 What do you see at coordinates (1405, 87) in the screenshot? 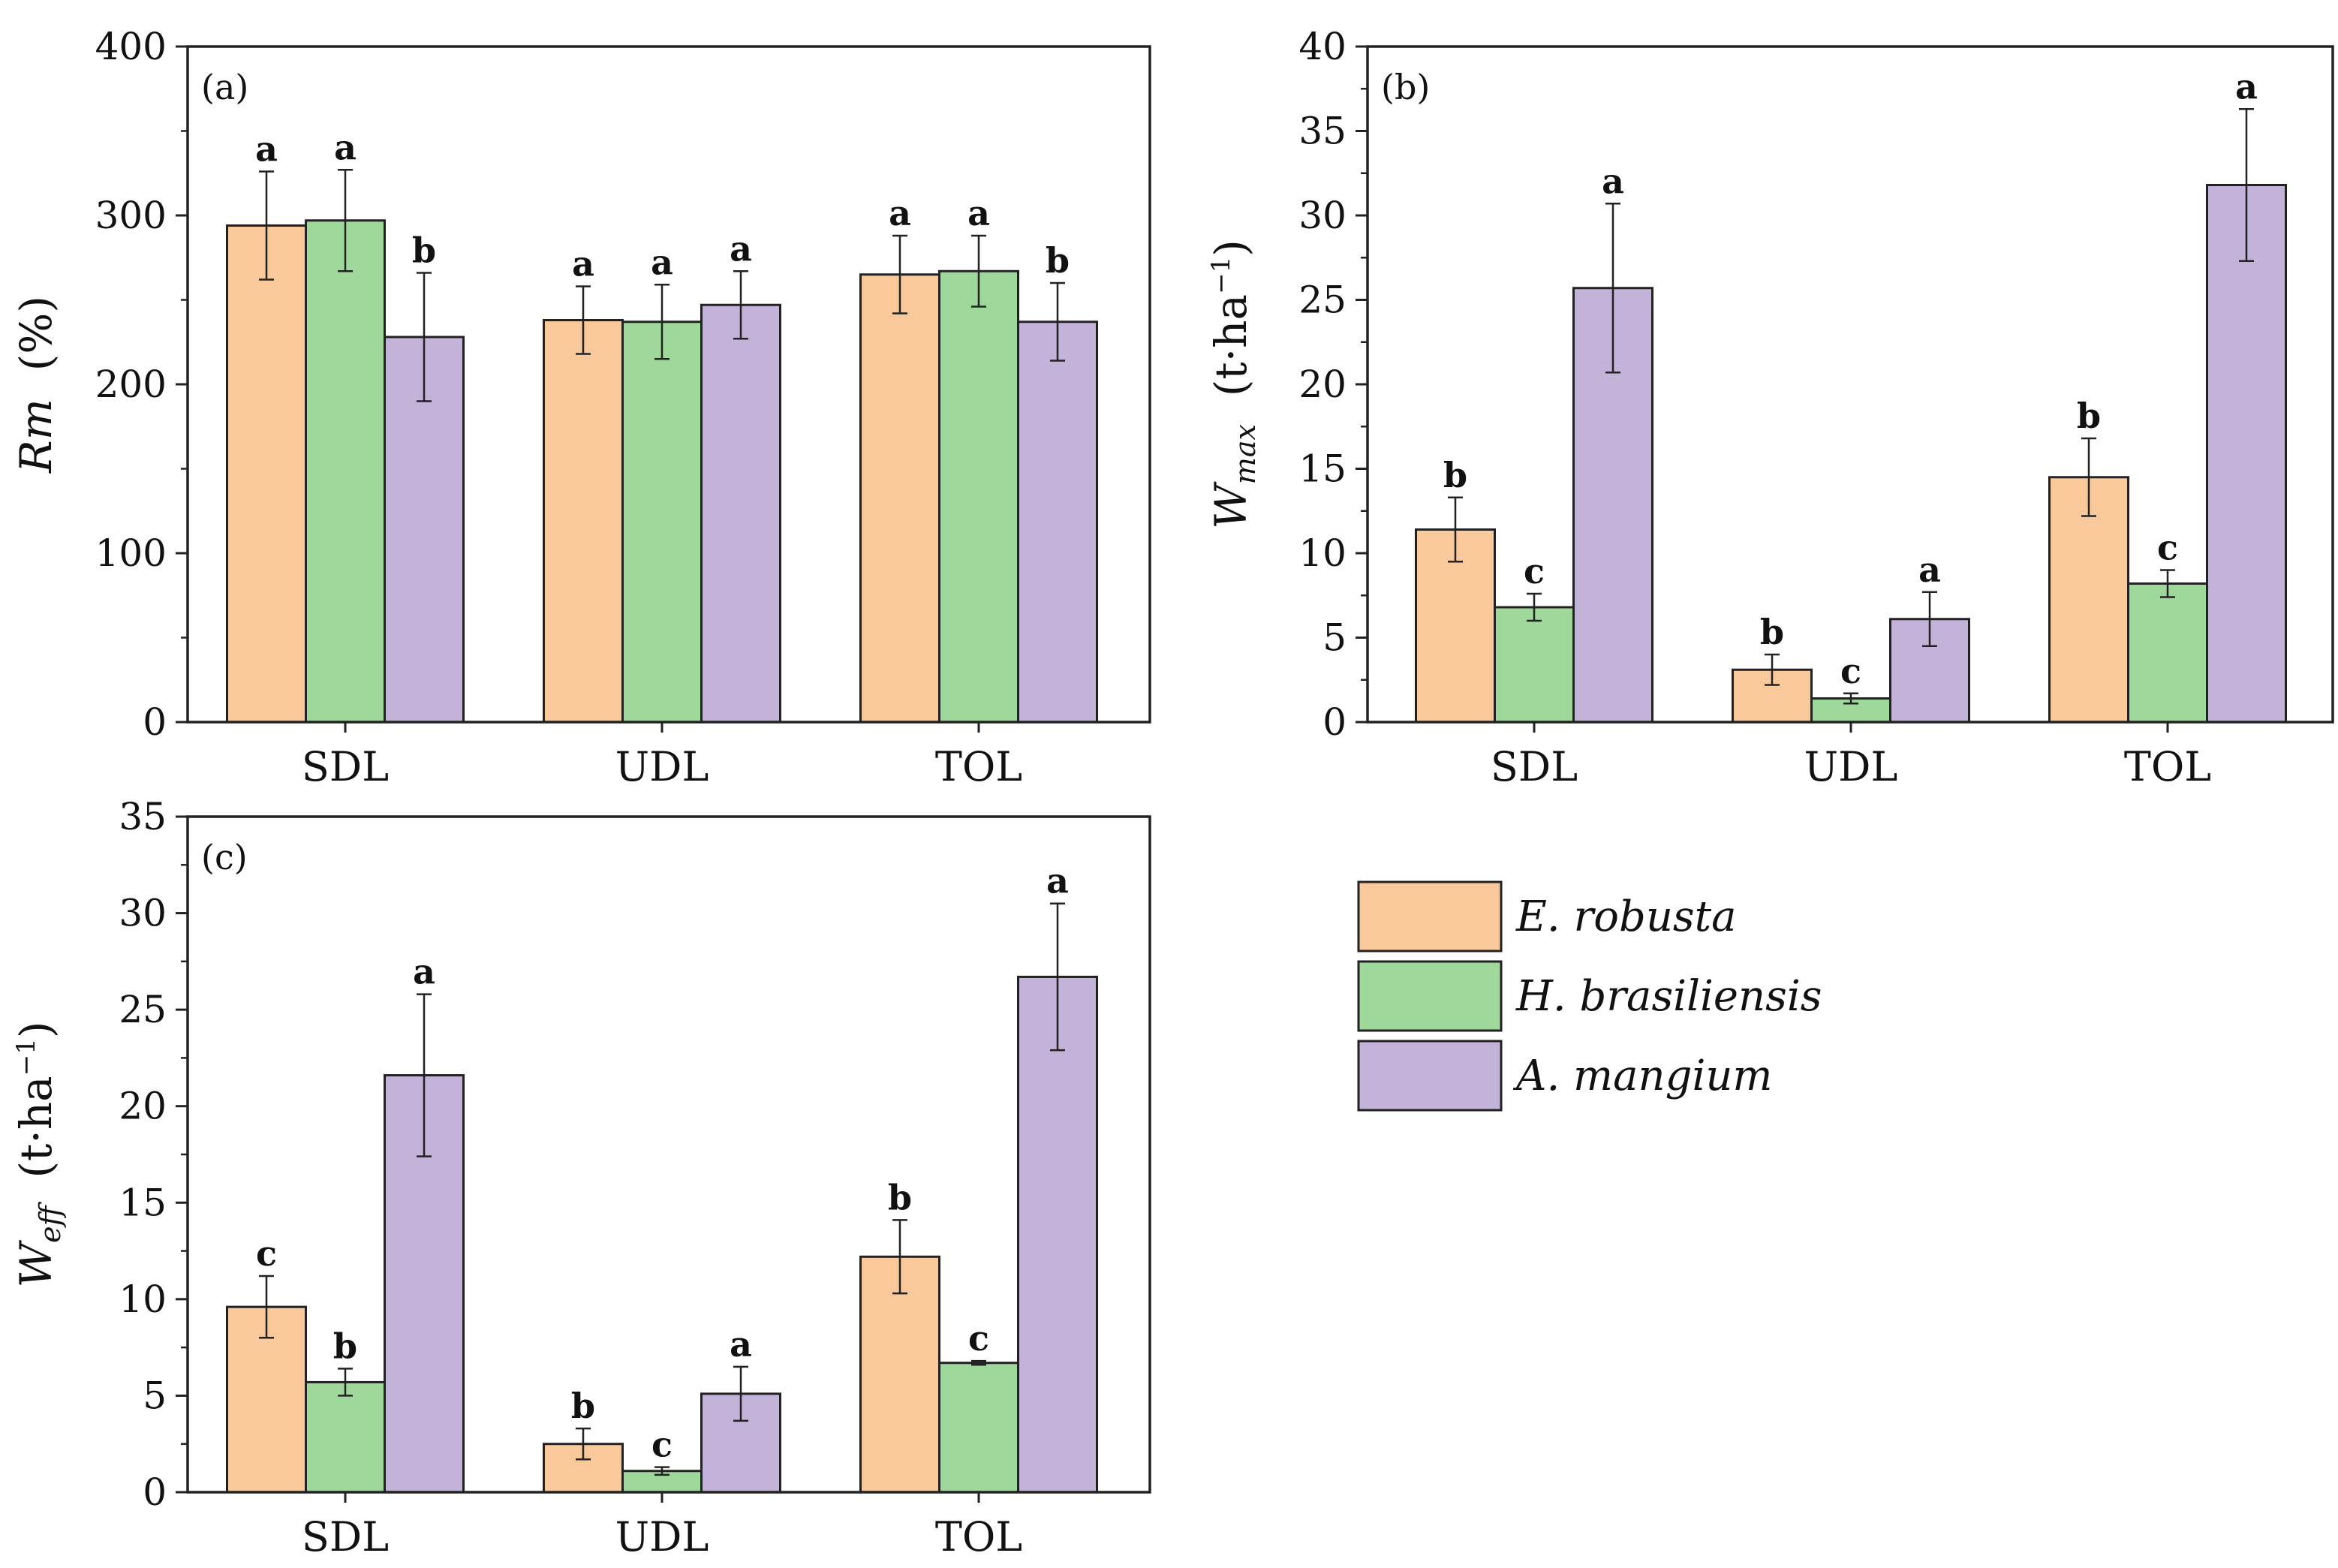
I see `panel-tag: (b)` at bounding box center [1405, 87].